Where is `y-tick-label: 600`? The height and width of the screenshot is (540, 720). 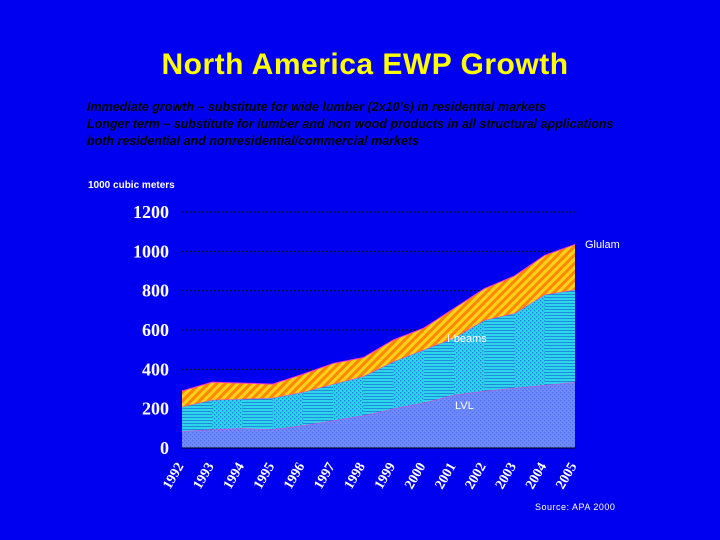 y-tick-label: 600 is located at coordinates (155, 330).